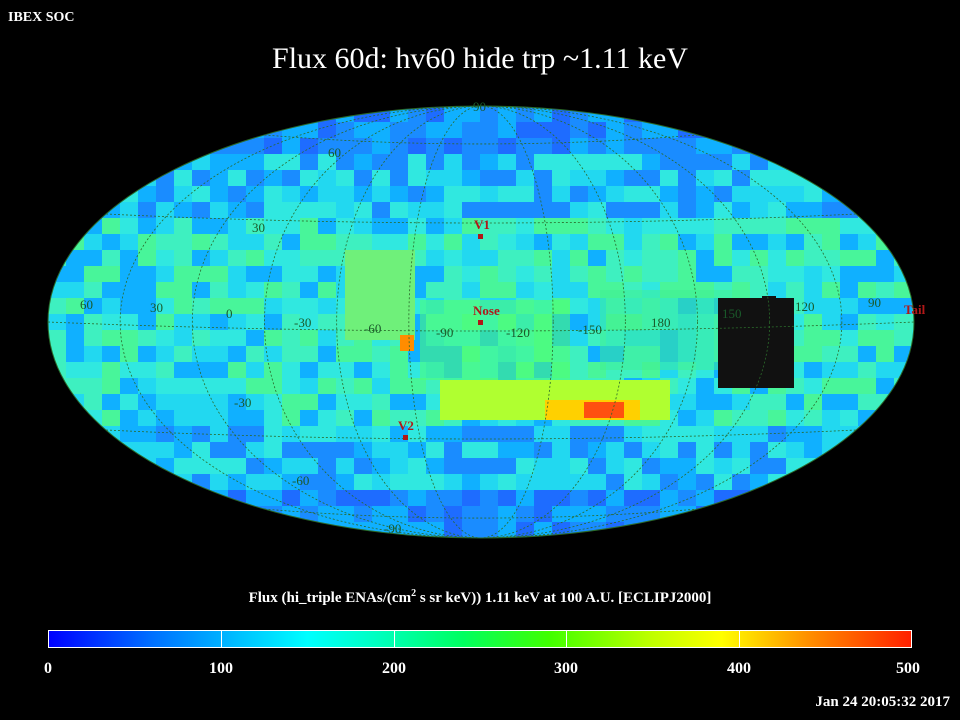 This screenshot has width=960, height=720. Describe the element at coordinates (495, 340) in the screenshot. I see `green-center` at that location.